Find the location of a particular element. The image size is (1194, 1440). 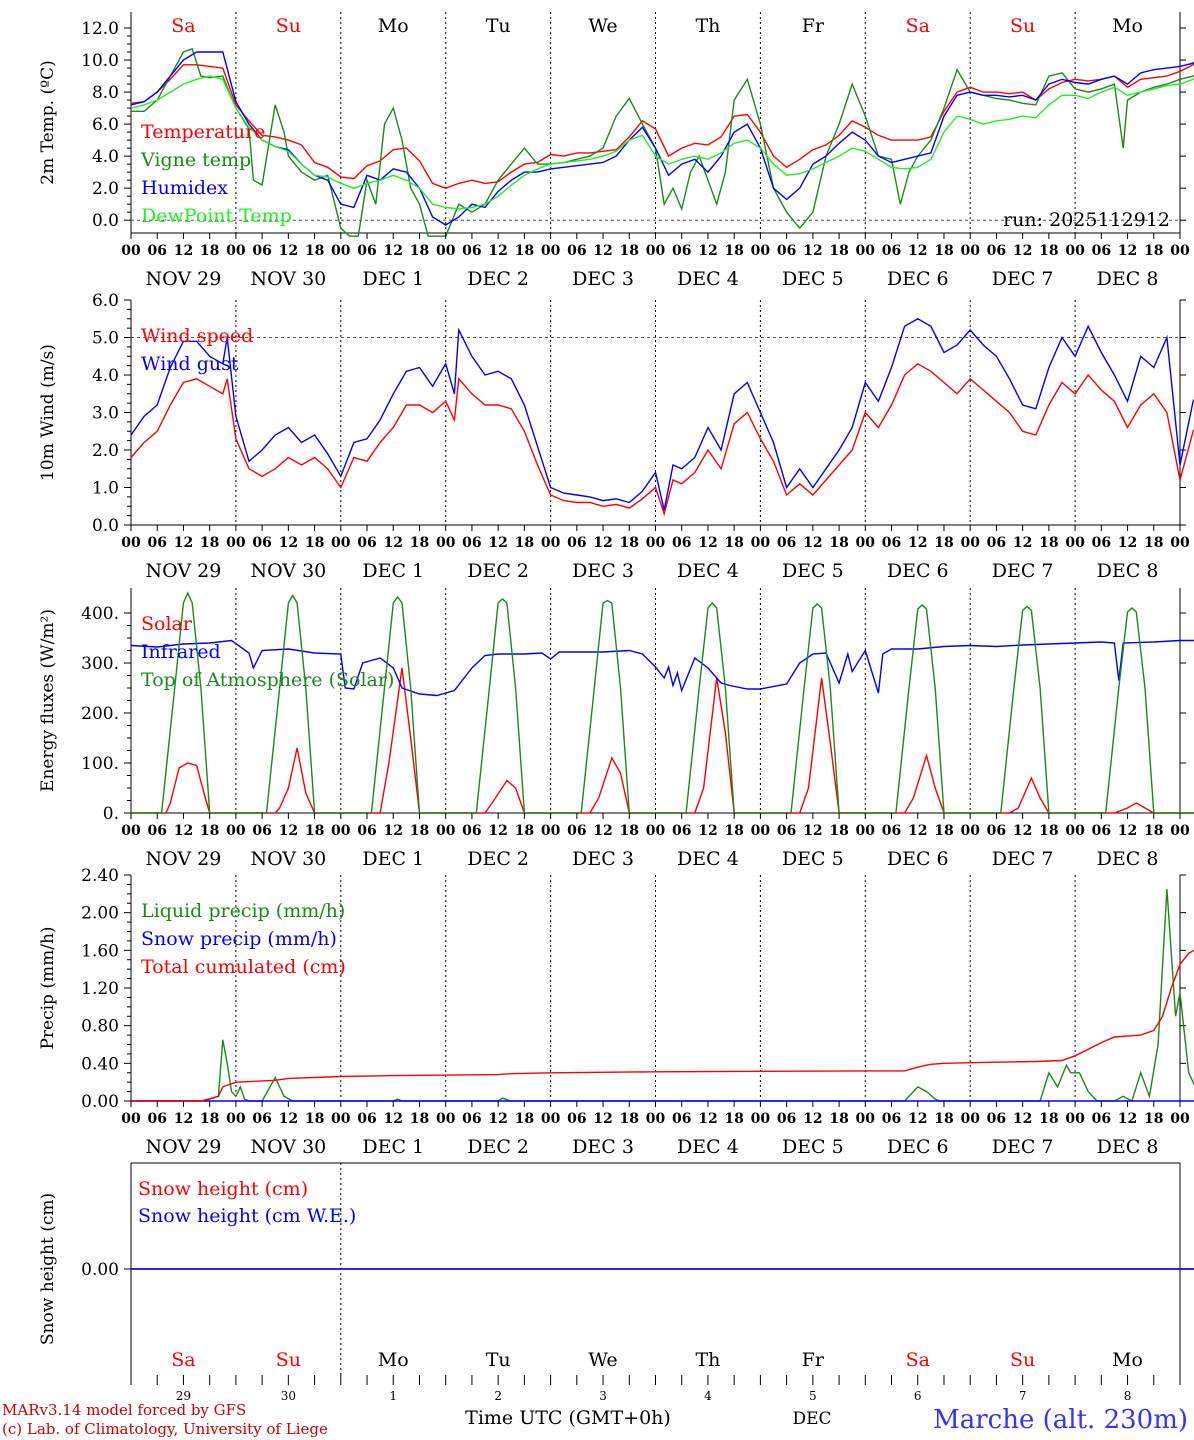

day-label: DEC 4 is located at coordinates (708, 859).